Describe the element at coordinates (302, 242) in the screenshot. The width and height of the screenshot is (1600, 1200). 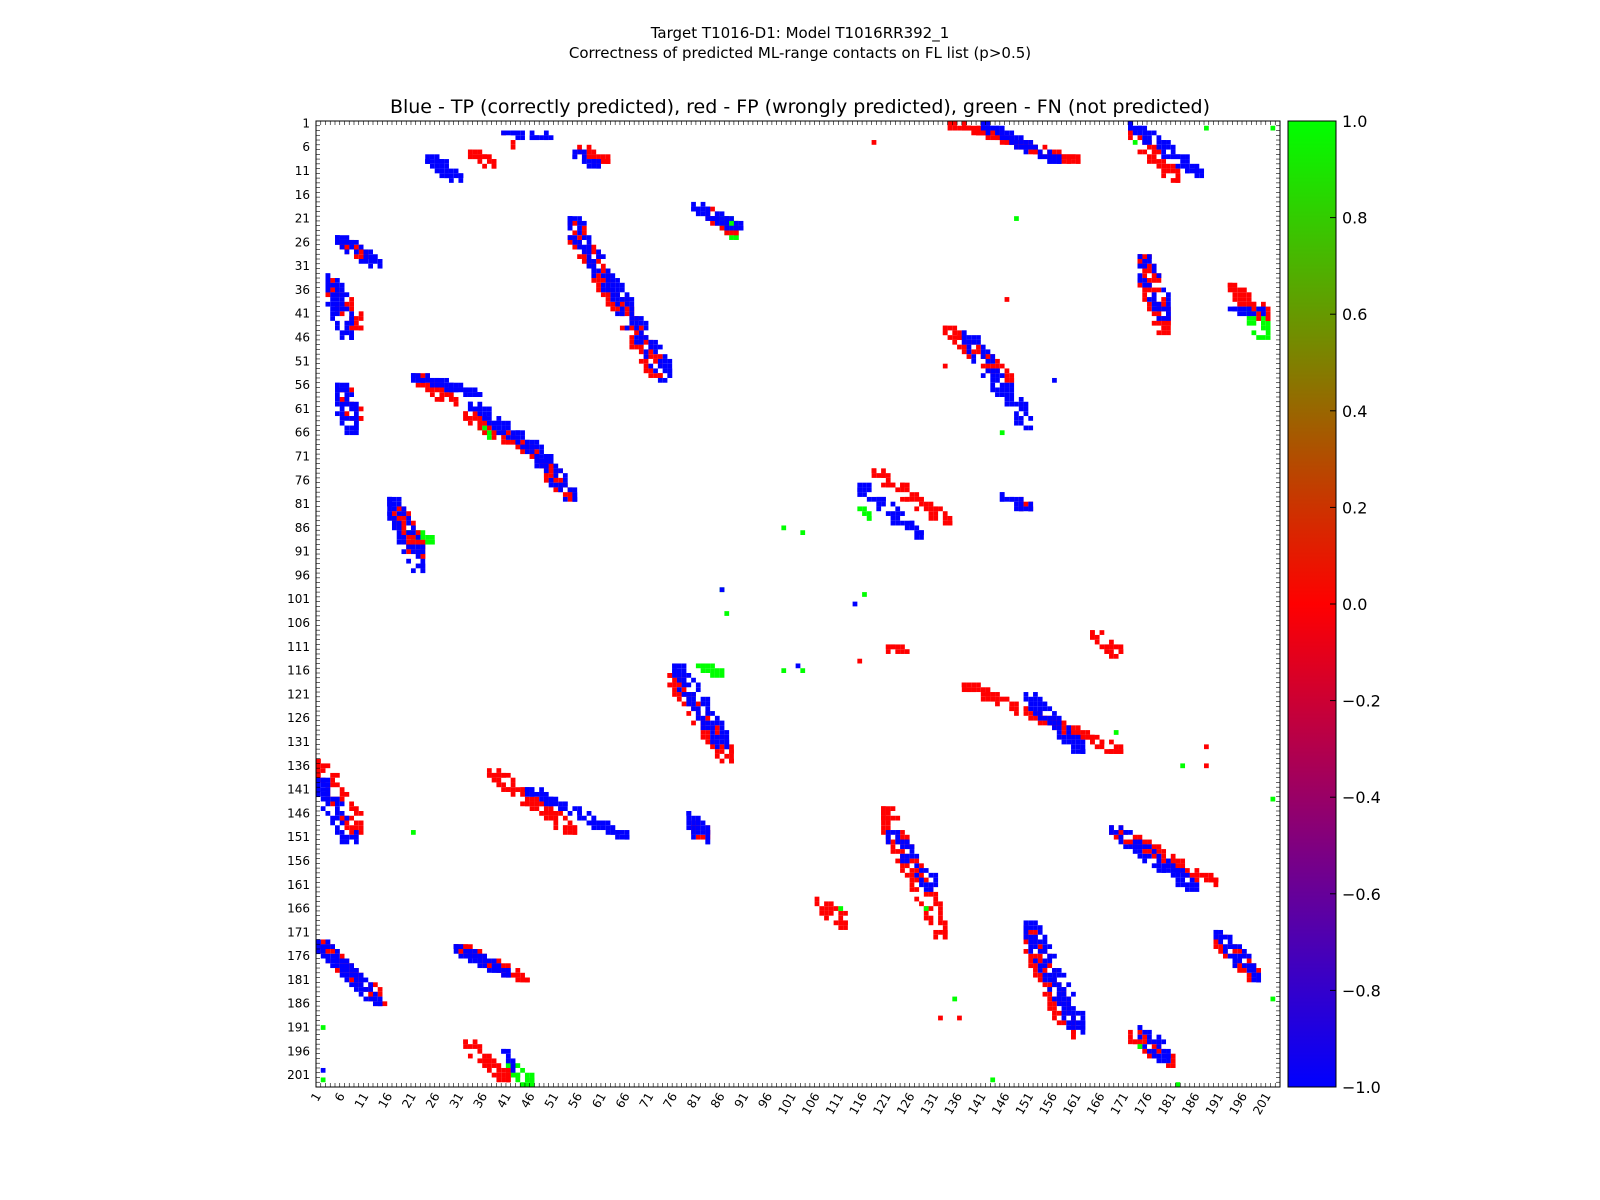
I see `y-tick-label: 26` at that location.